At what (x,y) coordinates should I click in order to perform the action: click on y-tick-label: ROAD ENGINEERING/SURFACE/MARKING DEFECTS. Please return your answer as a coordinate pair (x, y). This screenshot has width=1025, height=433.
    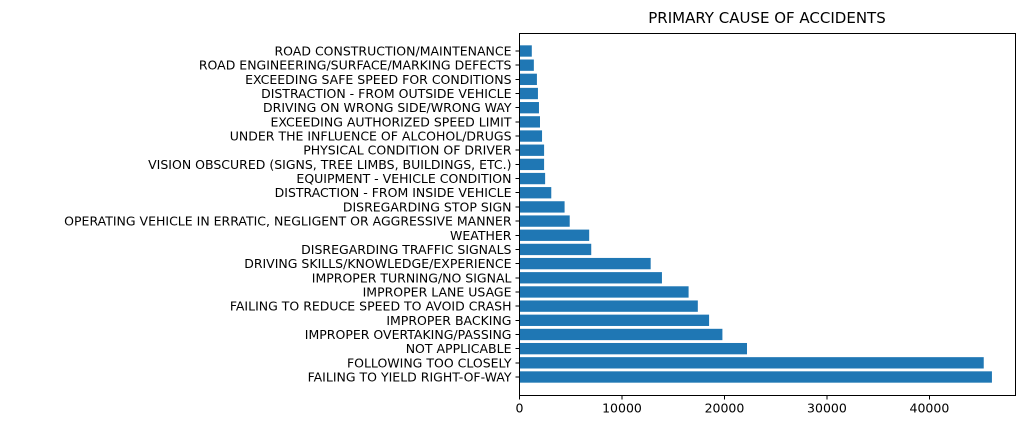
    Looking at the image, I should click on (355, 65).